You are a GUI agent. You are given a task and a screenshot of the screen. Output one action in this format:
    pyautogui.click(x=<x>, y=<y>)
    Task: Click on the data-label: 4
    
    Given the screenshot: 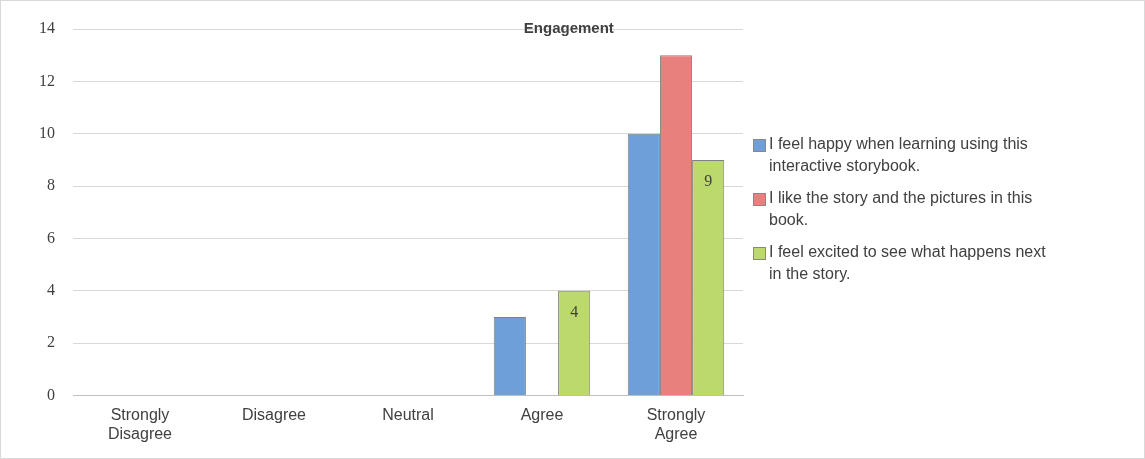 What is the action you would take?
    pyautogui.click(x=574, y=312)
    